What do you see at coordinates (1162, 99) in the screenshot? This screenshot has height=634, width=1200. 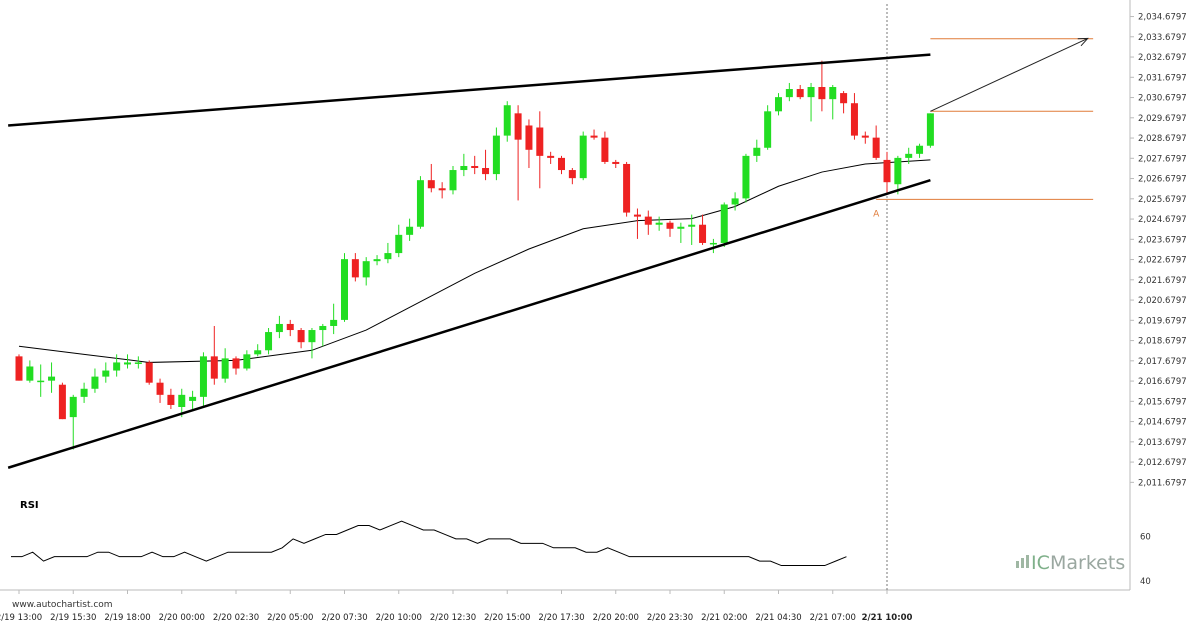 I see `y-tick-label: 2,030.6797` at bounding box center [1162, 99].